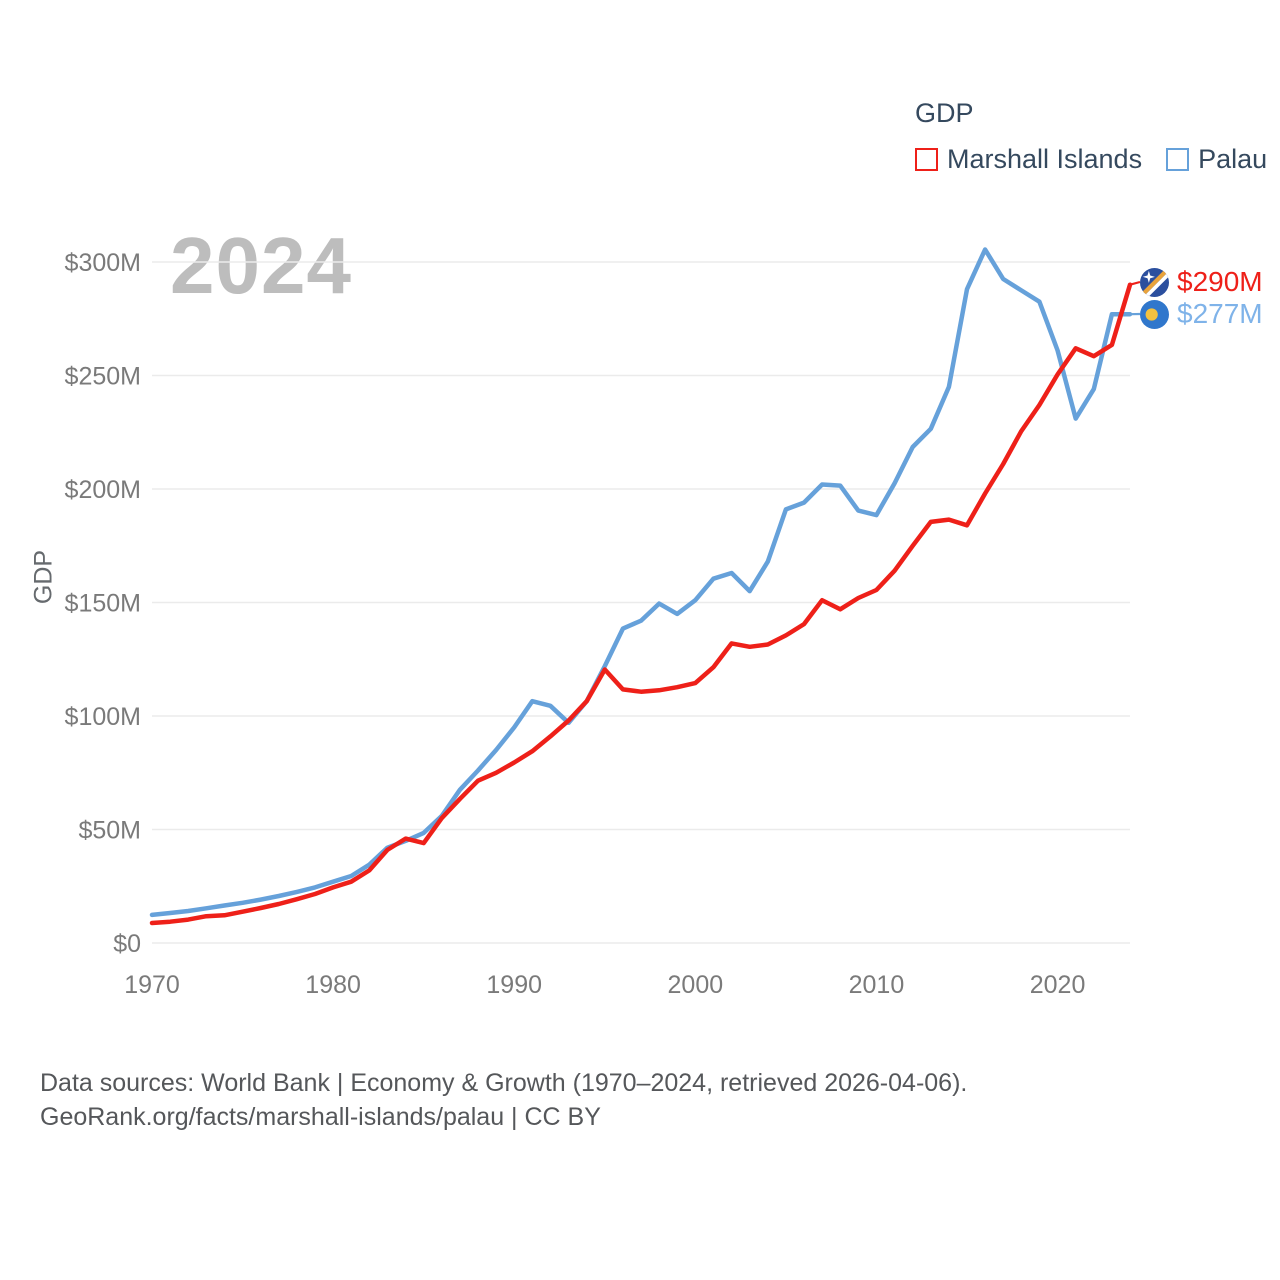 This screenshot has width=1280, height=1280. What do you see at coordinates (333, 985) in the screenshot?
I see `x-tick-label: 1980` at bounding box center [333, 985].